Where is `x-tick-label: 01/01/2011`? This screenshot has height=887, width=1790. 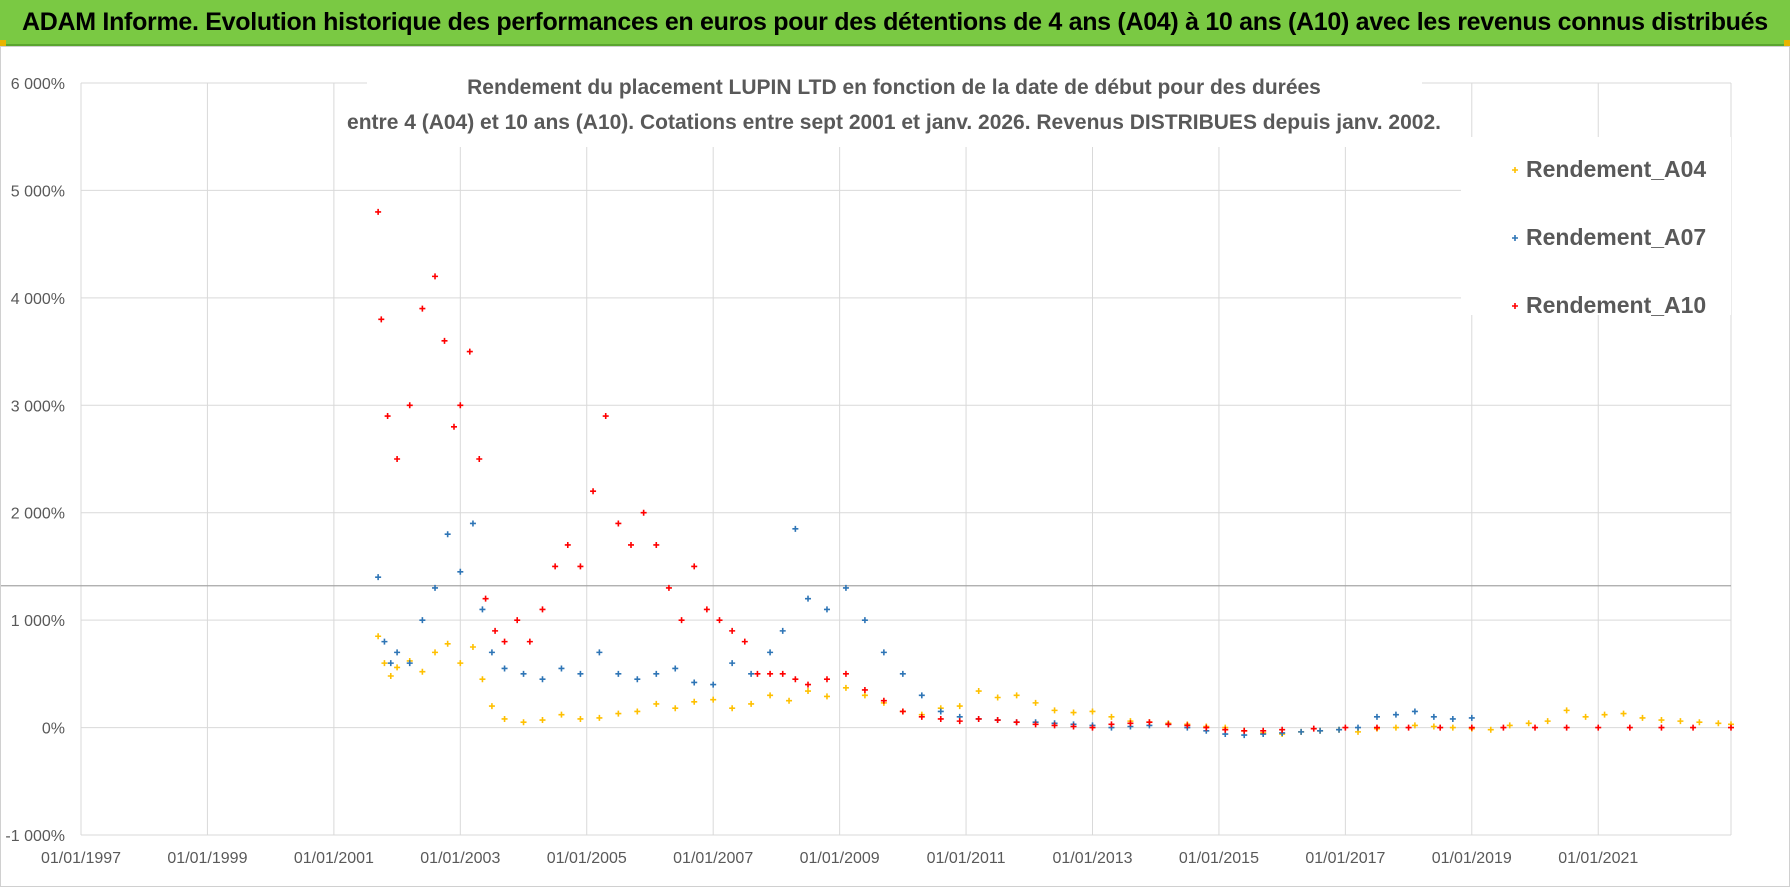 x-tick-label: 01/01/2011 is located at coordinates (966, 858).